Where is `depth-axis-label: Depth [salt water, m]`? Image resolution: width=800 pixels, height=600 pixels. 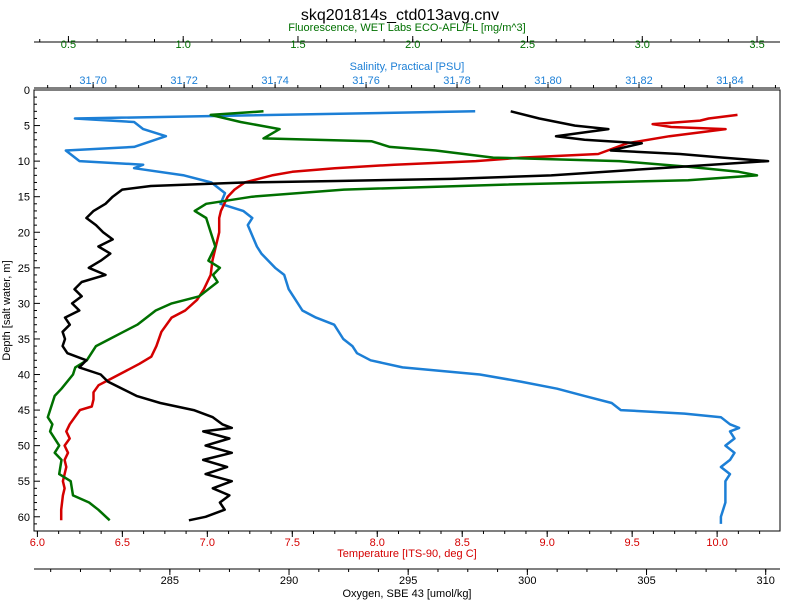
depth-axis-label: Depth [salt water, m] is located at coordinates (7, 310).